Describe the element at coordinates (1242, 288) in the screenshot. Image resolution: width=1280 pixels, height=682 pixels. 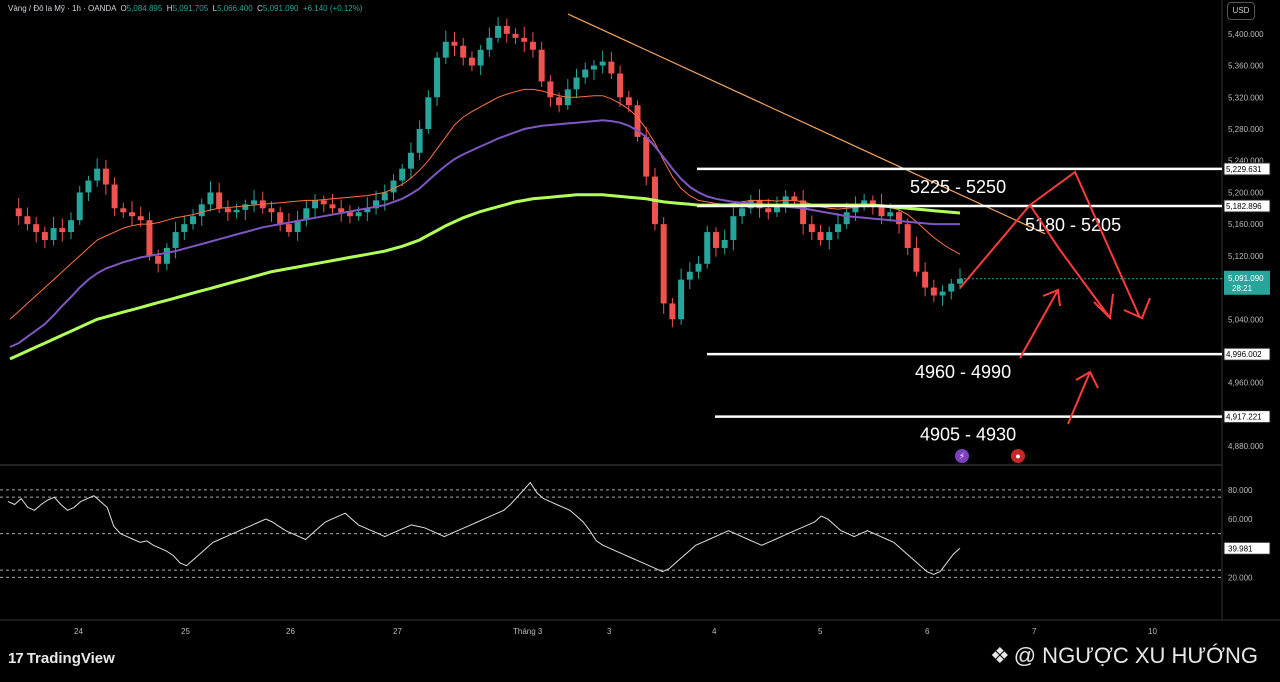
I see `countdown-text: 28:21` at that location.